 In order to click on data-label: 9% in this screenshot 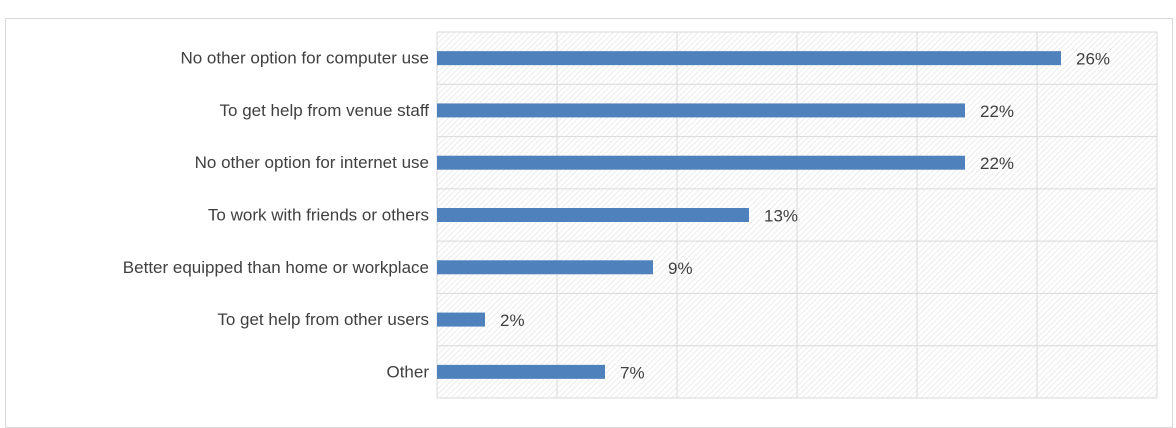, I will do `click(680, 268)`.